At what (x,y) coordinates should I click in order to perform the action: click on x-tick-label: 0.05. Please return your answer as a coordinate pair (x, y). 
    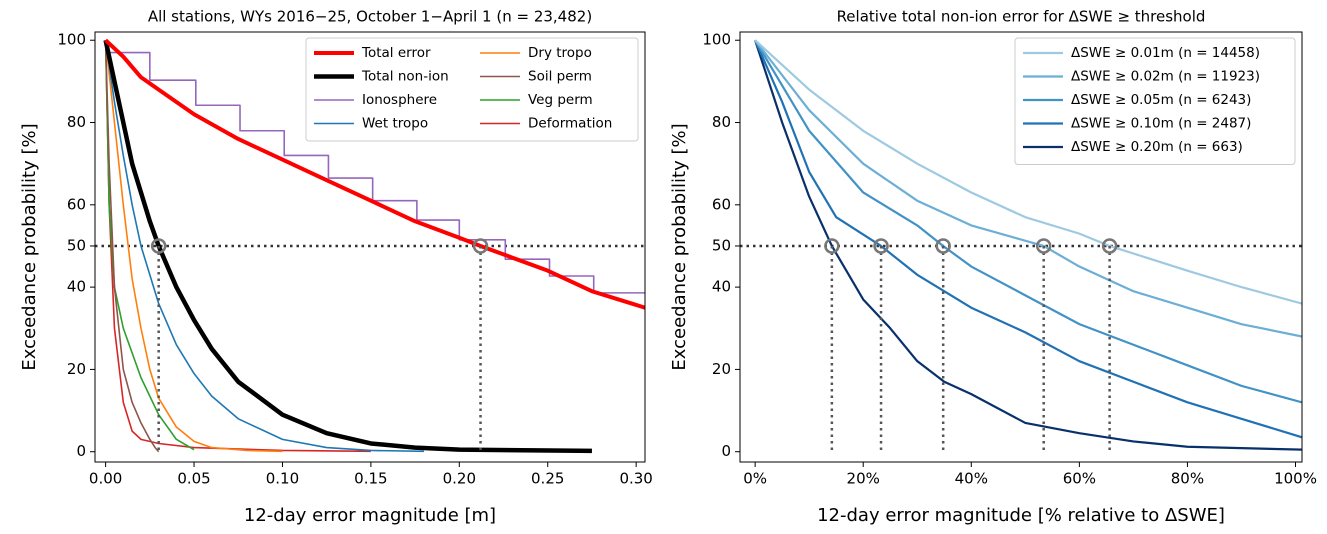
    Looking at the image, I should click on (193, 479).